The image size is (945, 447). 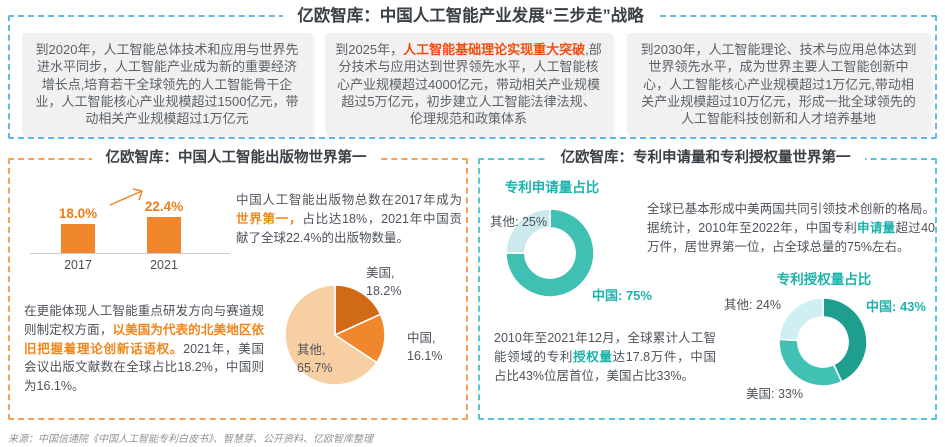 I want to click on source-note: 来源：中国信通院《中国人工智能专利白皮书》、智慧芽、公开资料、亿欧智库整理, so click(x=190, y=439).